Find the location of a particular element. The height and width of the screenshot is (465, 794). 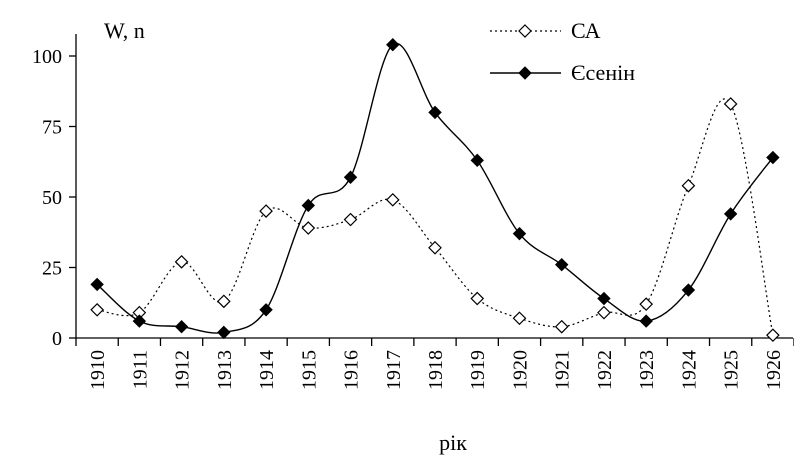

x-tick-label: 1915 is located at coordinates (309, 370).